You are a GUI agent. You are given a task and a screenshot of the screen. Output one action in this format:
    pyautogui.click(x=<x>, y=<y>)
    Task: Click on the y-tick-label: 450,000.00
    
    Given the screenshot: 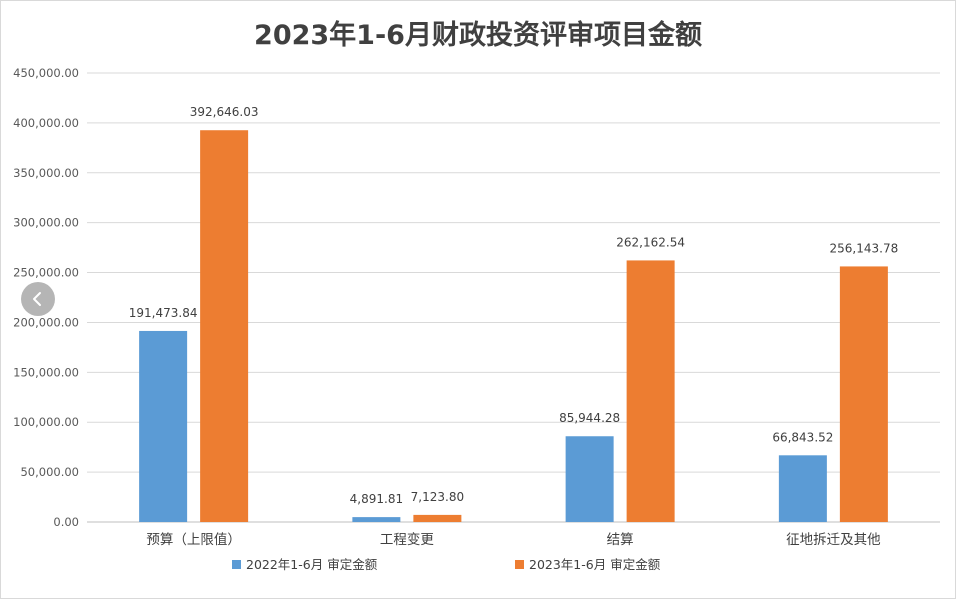 What is the action you would take?
    pyautogui.click(x=46, y=73)
    